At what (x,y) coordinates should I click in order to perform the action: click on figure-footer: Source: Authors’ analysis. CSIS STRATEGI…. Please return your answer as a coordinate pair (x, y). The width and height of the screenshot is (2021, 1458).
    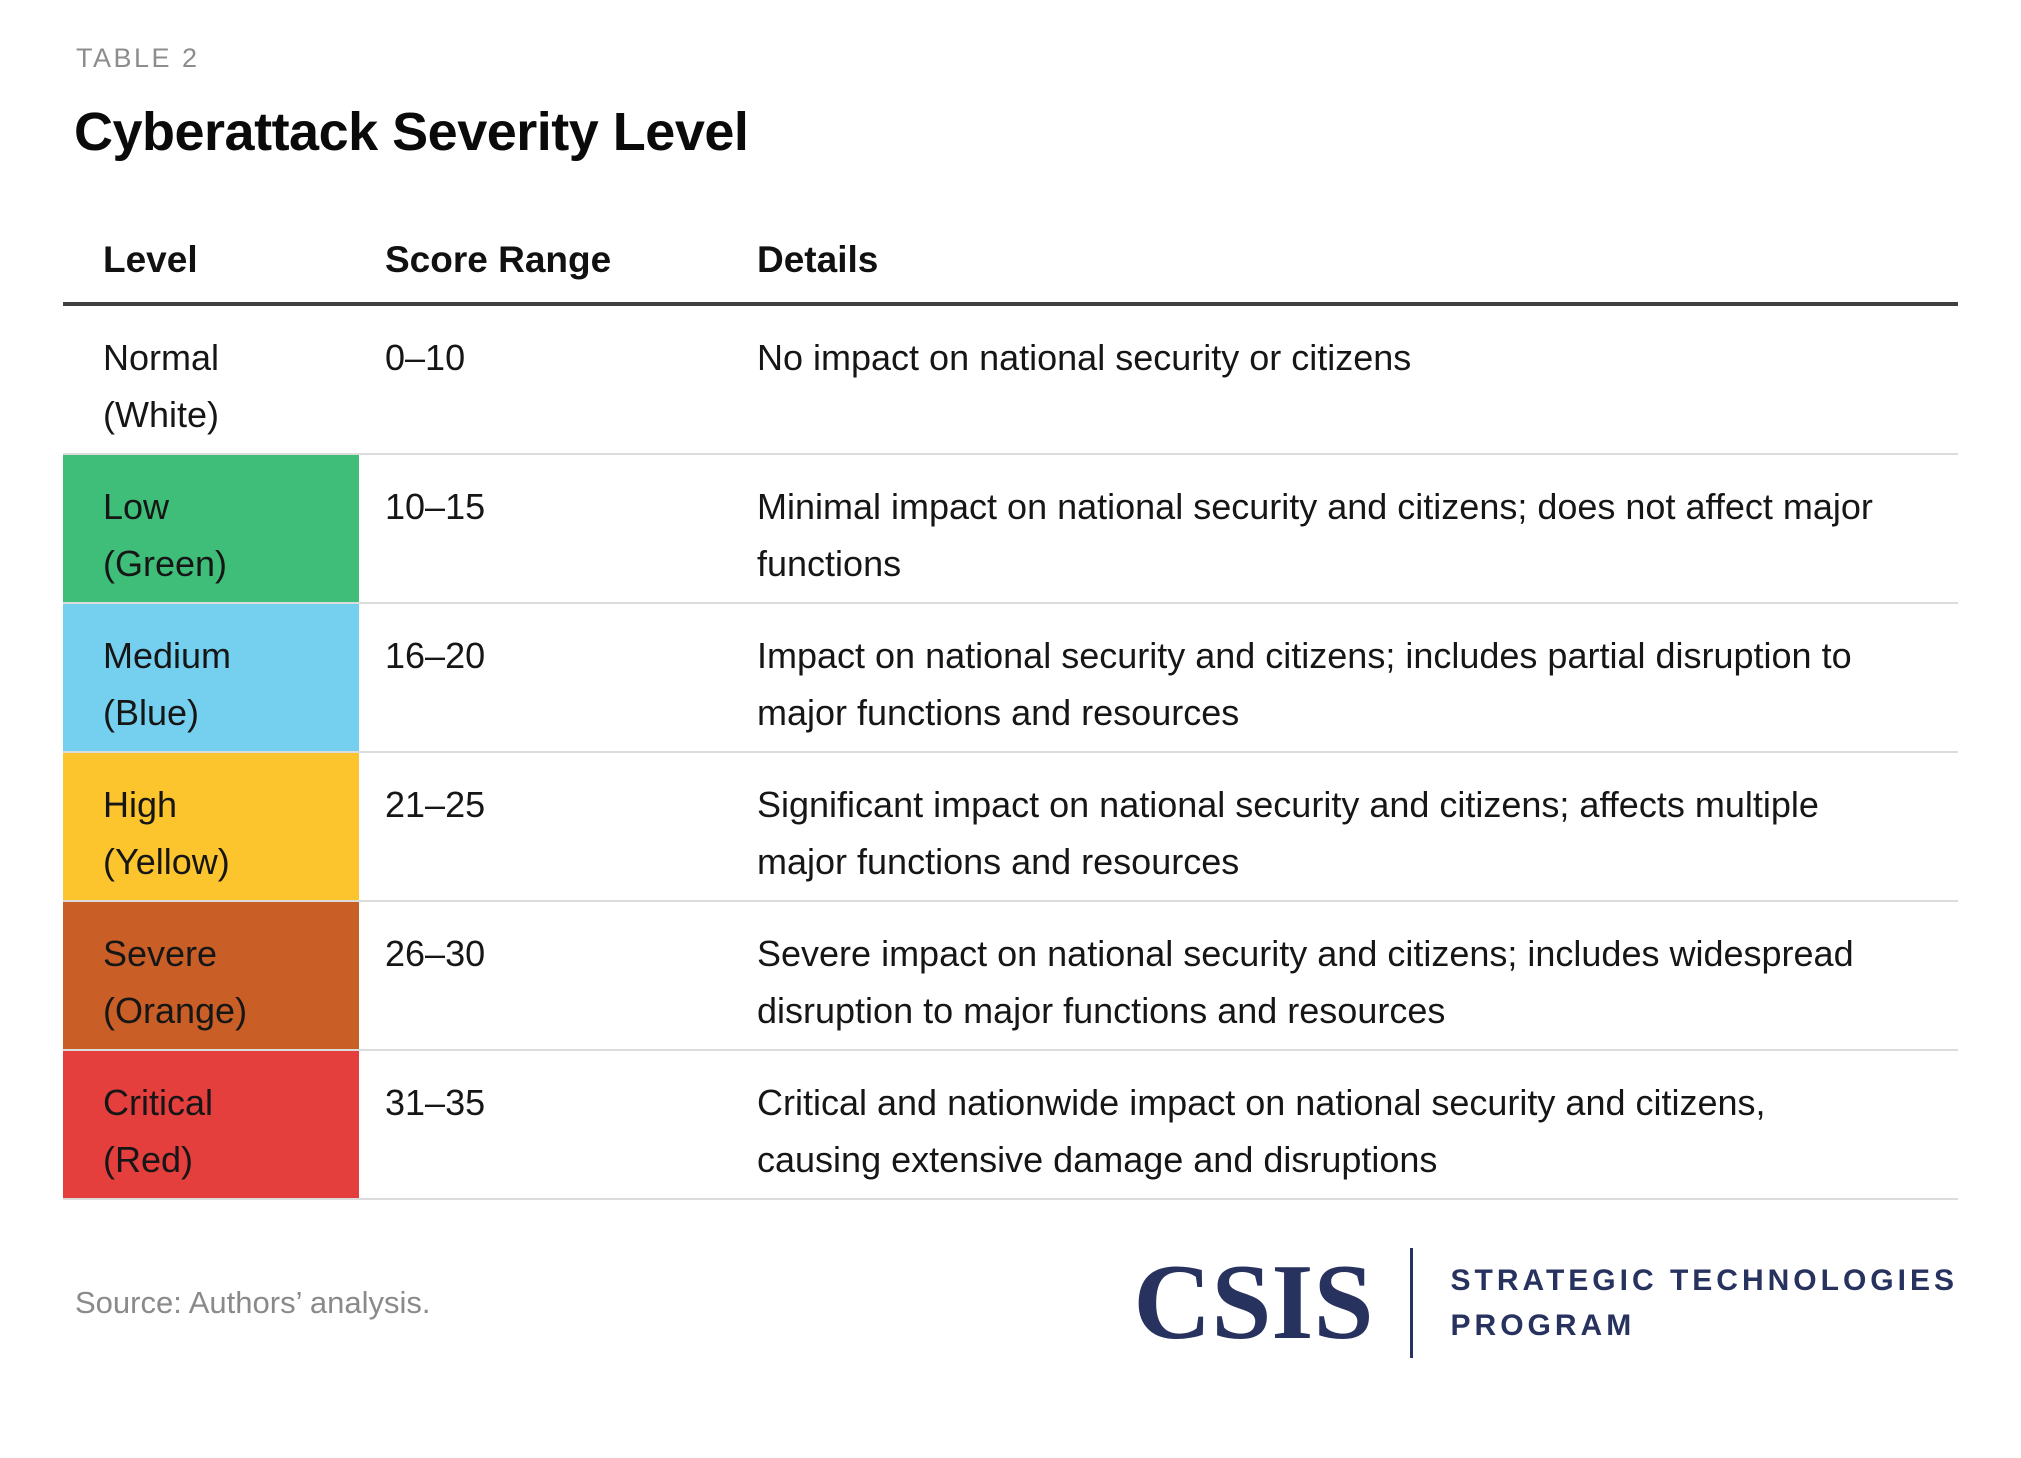
    Looking at the image, I should click on (1010, 1303).